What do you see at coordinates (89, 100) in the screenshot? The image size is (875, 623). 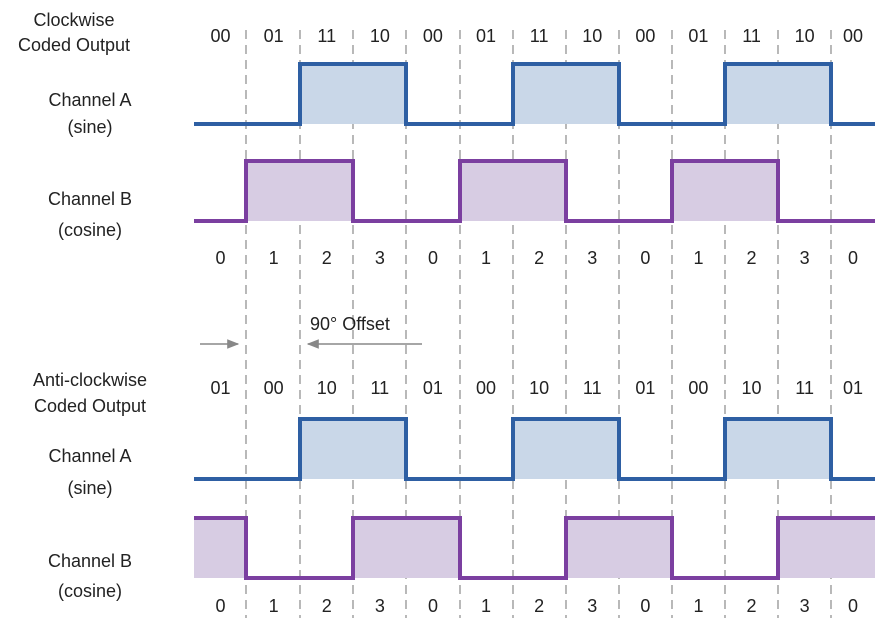 I see `clockwise-channel-a-label: Channel A` at bounding box center [89, 100].